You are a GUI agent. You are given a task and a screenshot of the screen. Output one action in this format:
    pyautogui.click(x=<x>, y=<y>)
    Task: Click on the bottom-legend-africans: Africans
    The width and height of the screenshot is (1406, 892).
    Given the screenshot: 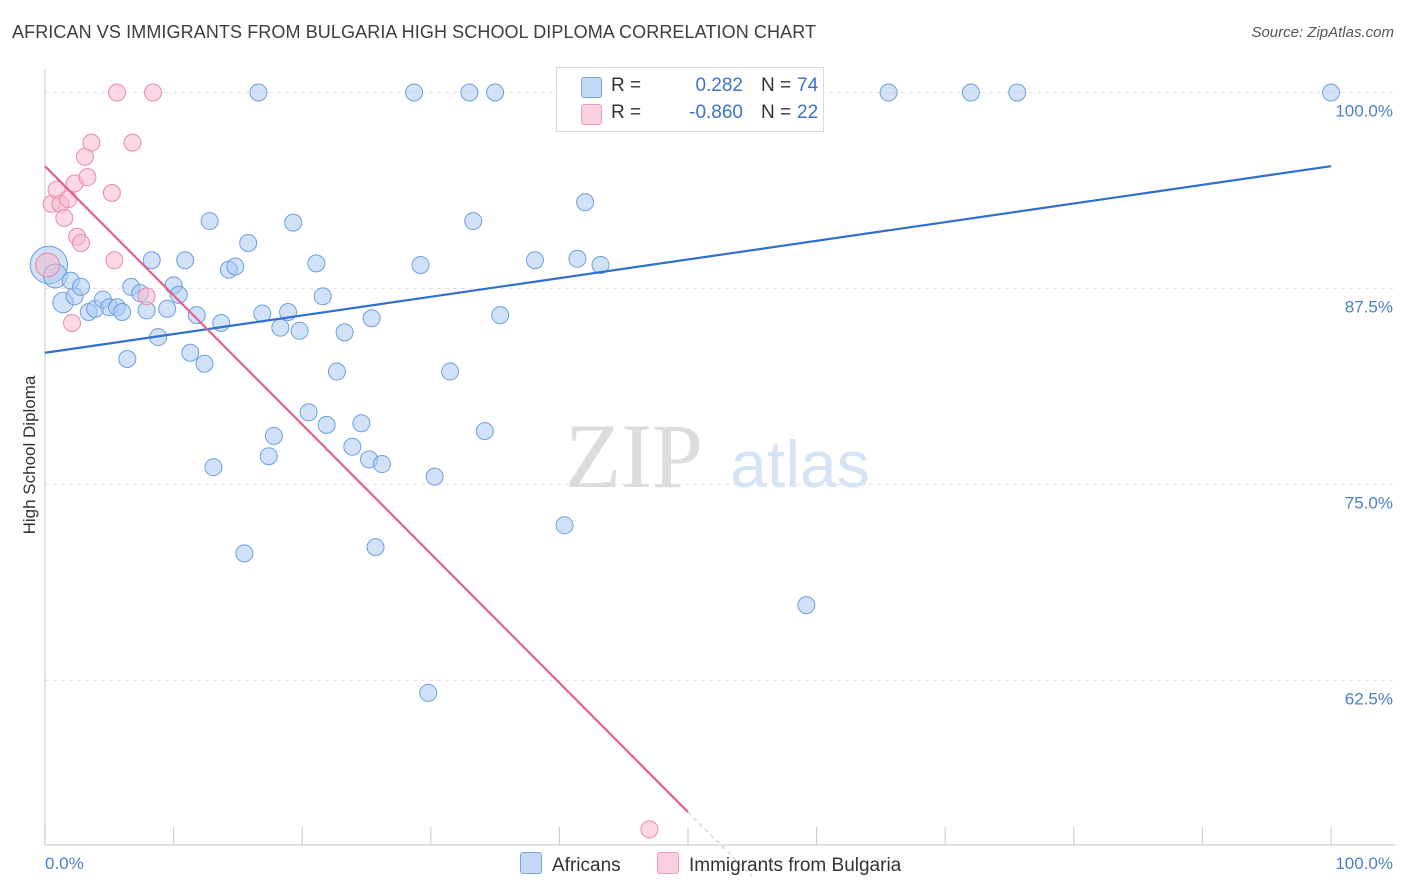 What is the action you would take?
    pyautogui.click(x=570, y=864)
    